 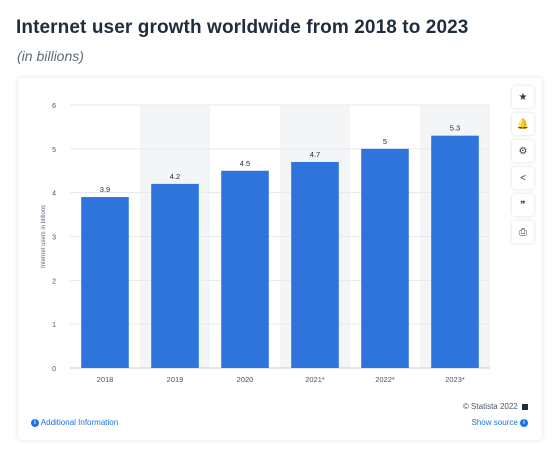 What do you see at coordinates (523, 124) in the screenshot?
I see `bell-icon: 🔔` at bounding box center [523, 124].